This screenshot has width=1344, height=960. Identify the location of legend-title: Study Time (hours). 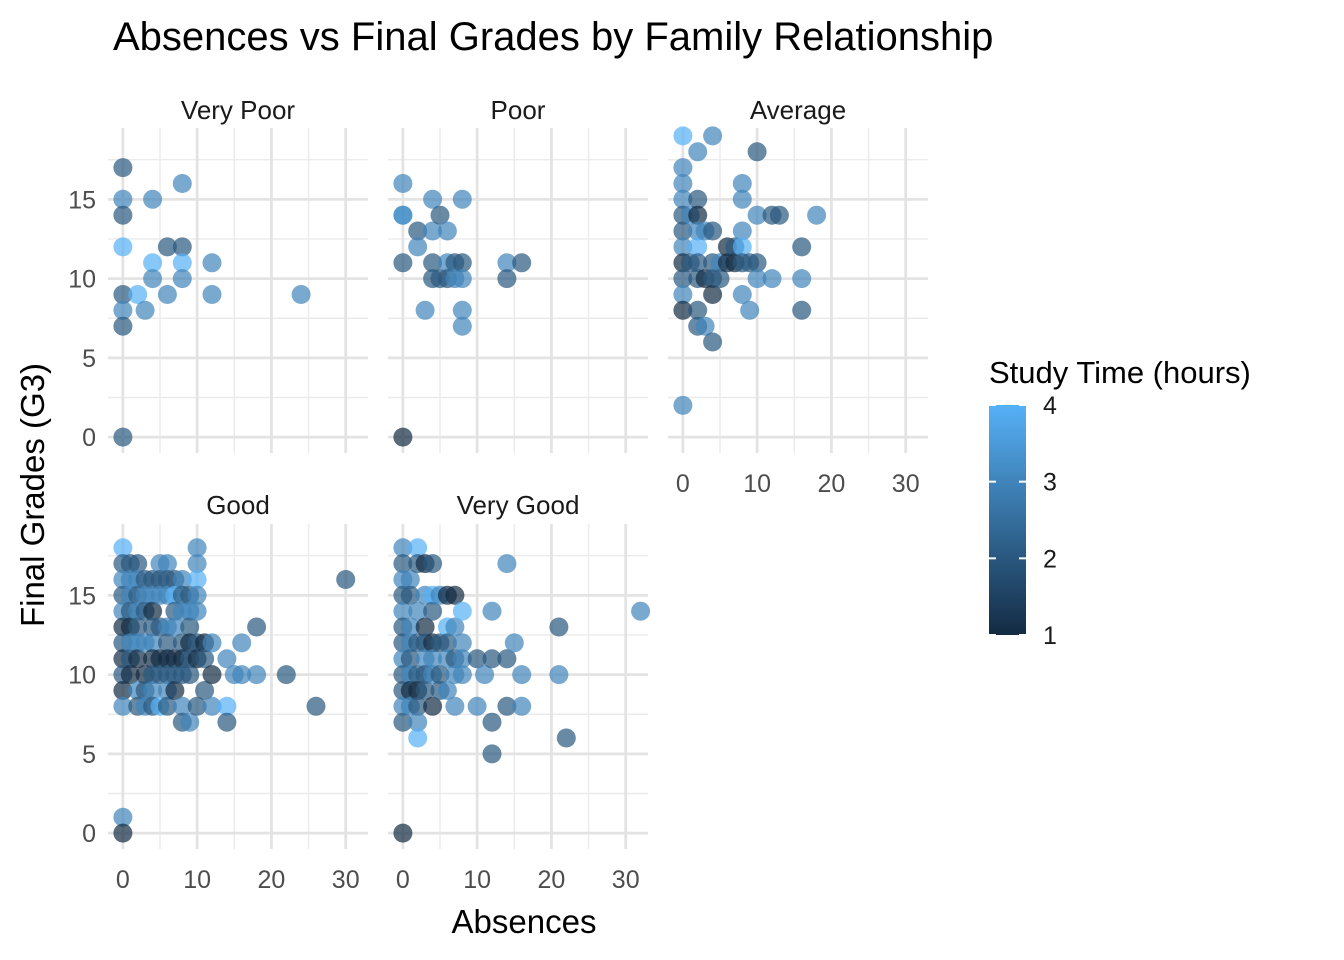
(1120, 372).